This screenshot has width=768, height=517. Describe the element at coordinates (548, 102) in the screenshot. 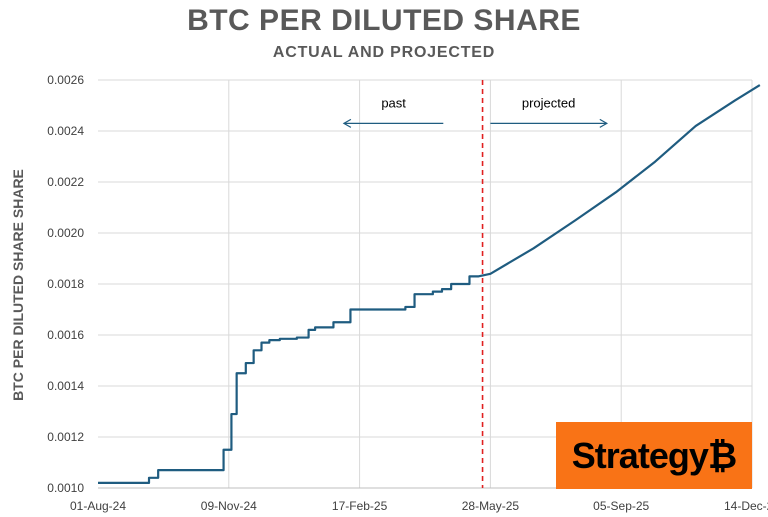

I see `annotation-label: projected` at that location.